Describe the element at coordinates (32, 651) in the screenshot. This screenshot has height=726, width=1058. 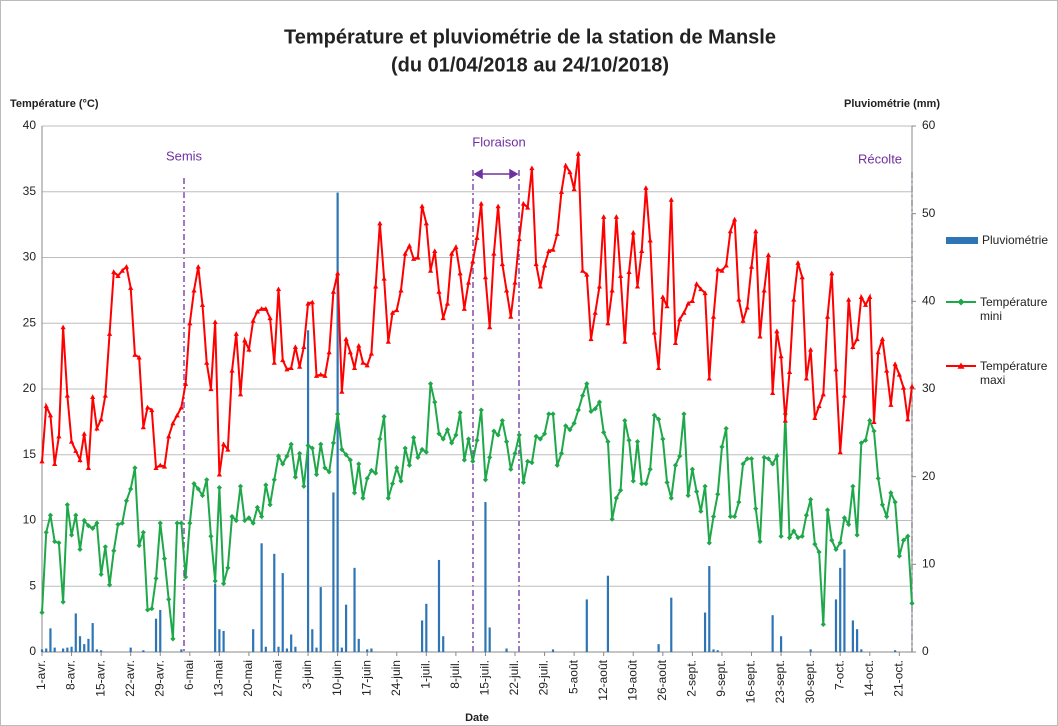
I see `y-tick-label: 0` at that location.